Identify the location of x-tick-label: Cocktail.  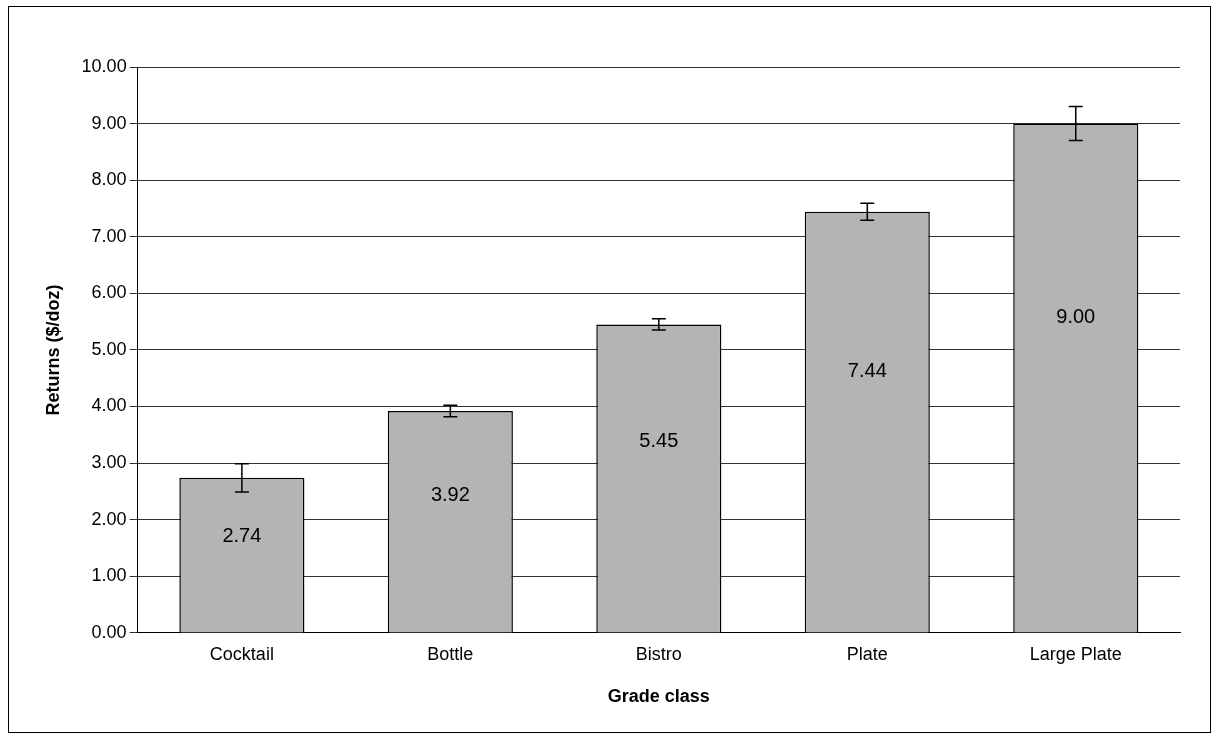
(241, 653).